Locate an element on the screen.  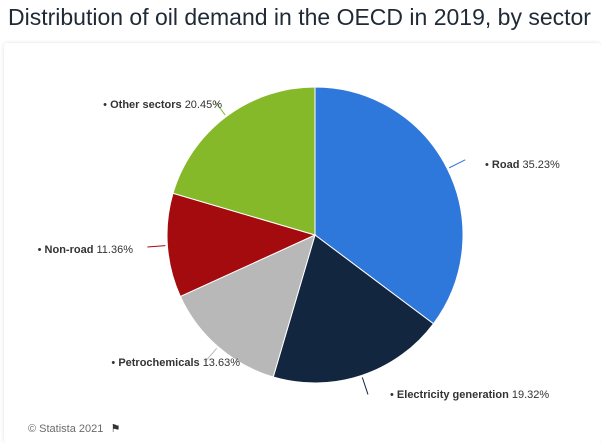
pie-slice-other-sectors is located at coordinates (244, 161).